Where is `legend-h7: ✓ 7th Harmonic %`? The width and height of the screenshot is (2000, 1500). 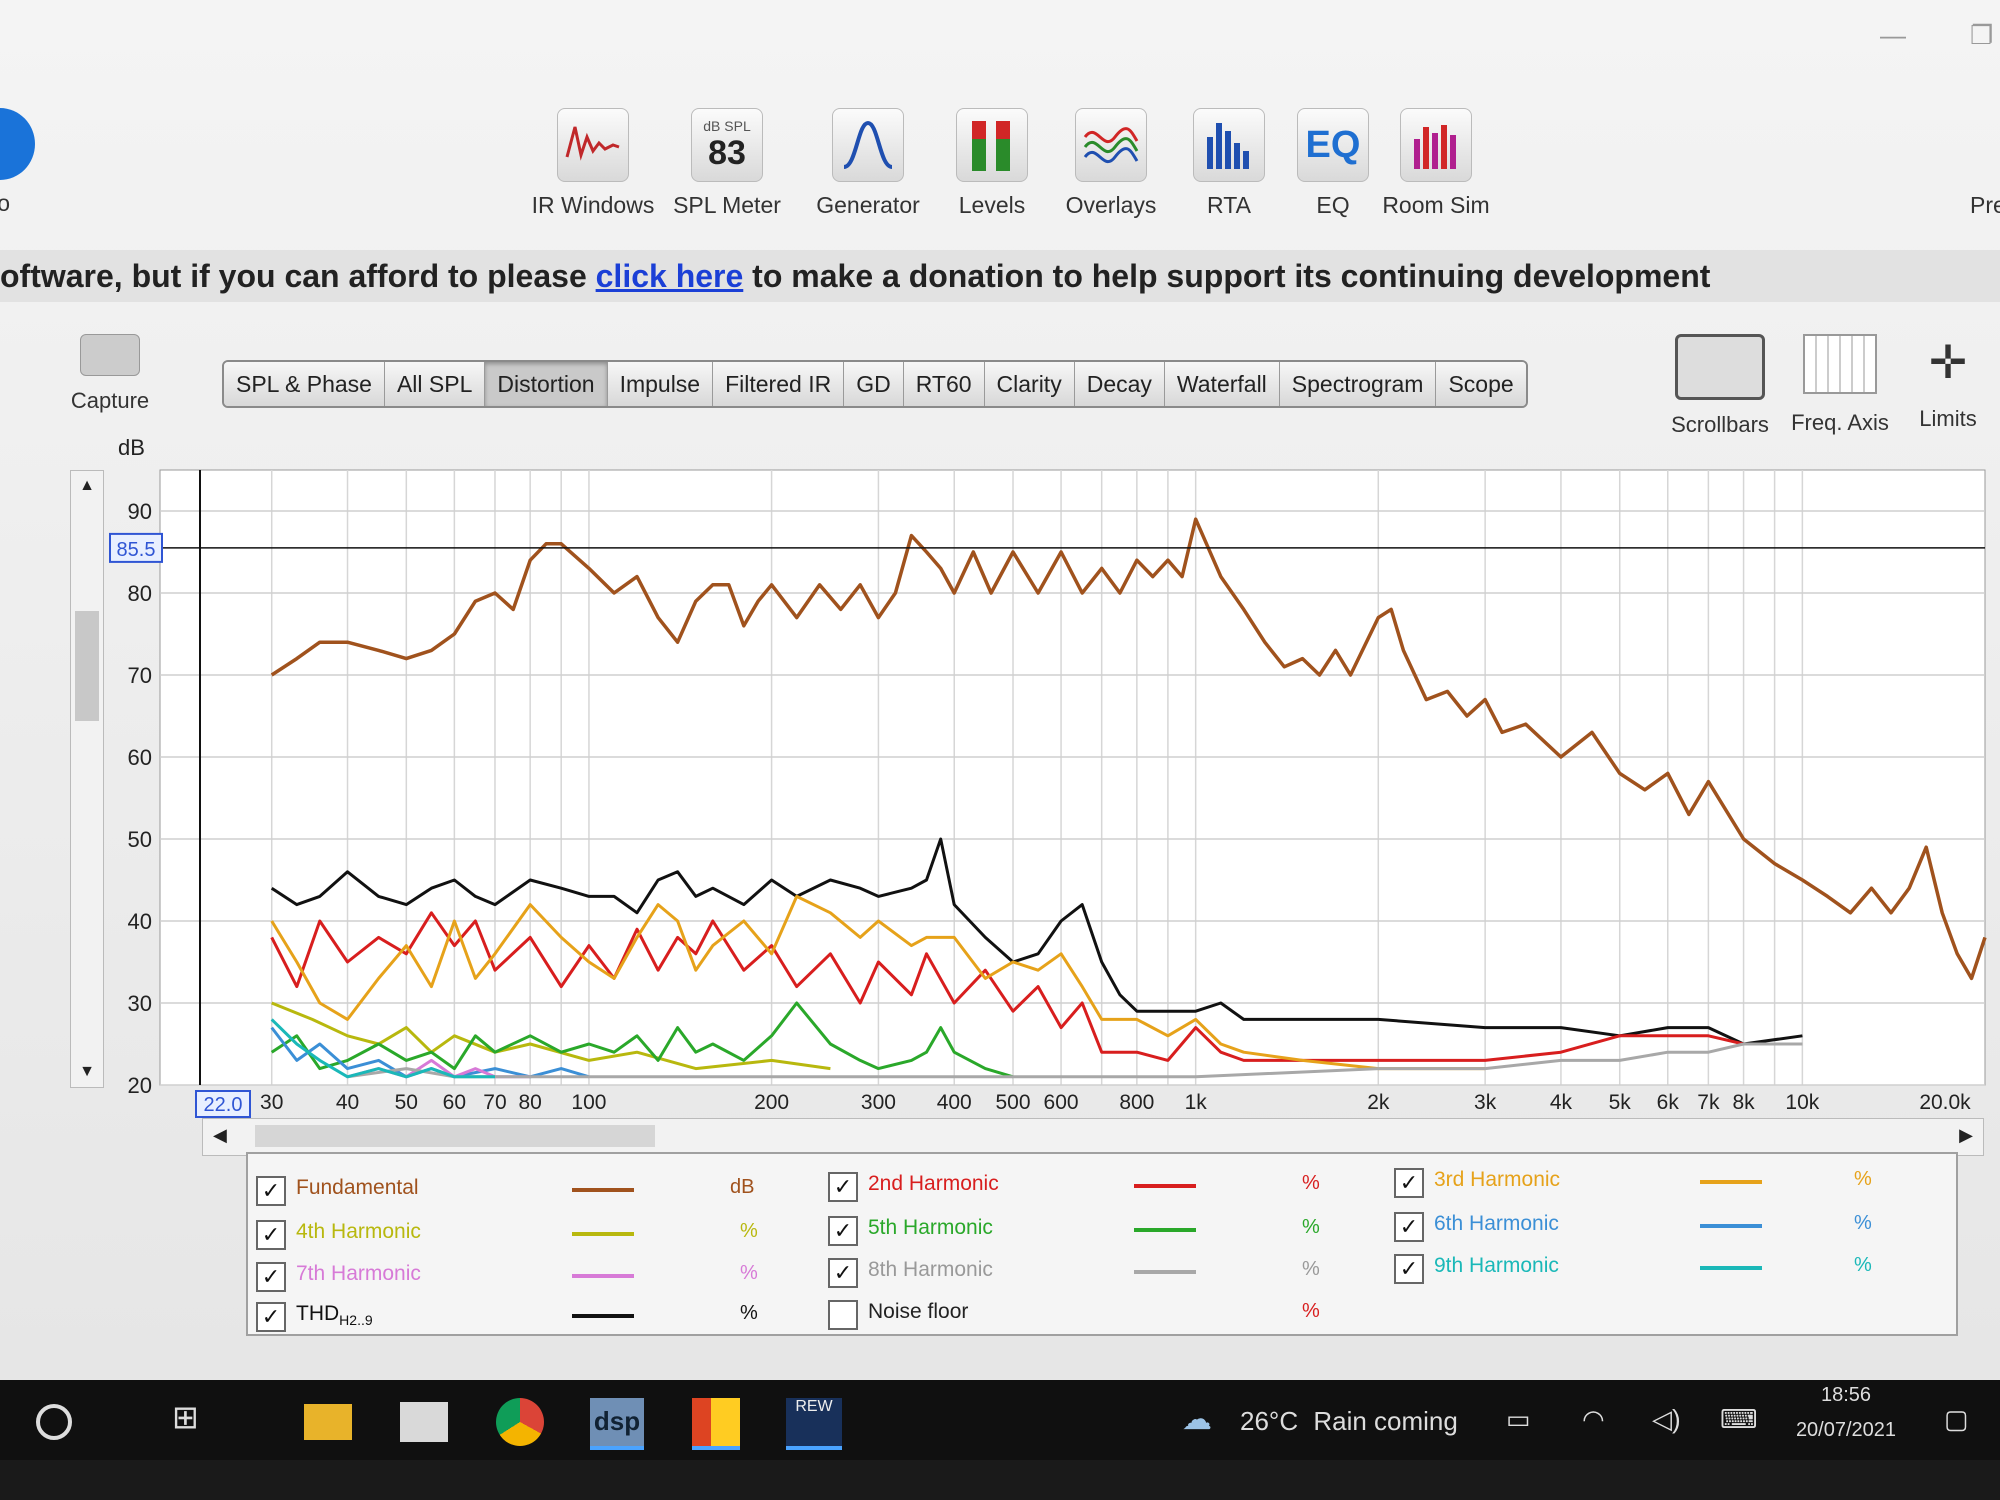 legend-h7: ✓ 7th Harmonic % is located at coordinates (516, 1276).